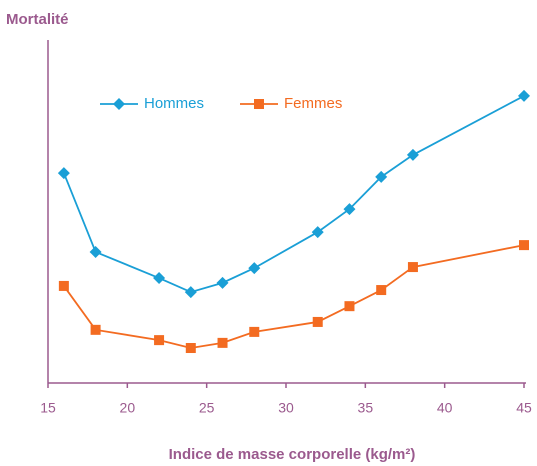 Image resolution: width=537 pixels, height=466 pixels. Describe the element at coordinates (366, 408) in the screenshot. I see `x-tick-label: 35` at that location.